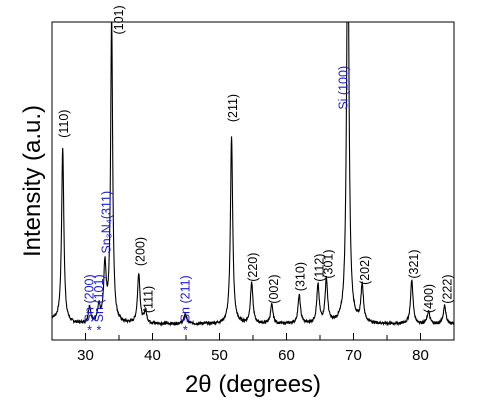 The height and width of the screenshot is (417, 492). What do you see at coordinates (140, 251) in the screenshot?
I see `peak-label: (200)` at bounding box center [140, 251].